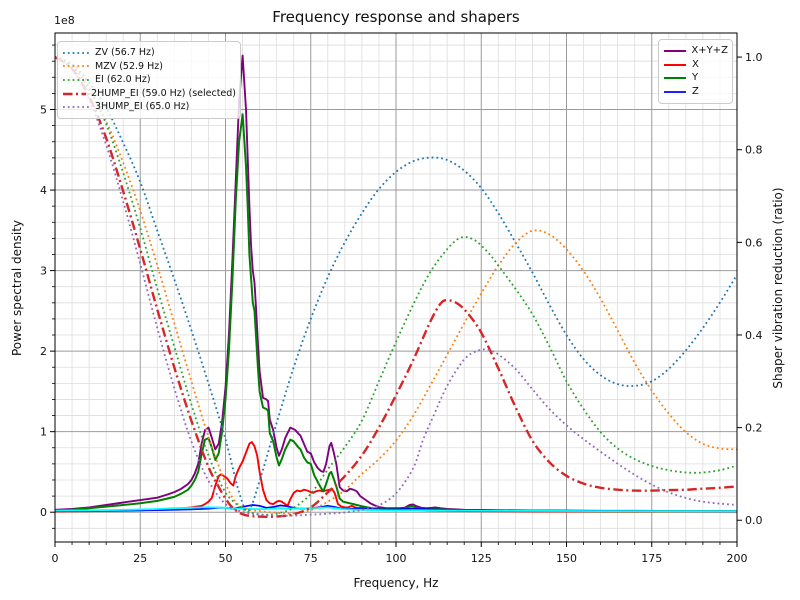 The width and height of the screenshot is (800, 600). Describe the element at coordinates (778, 288) in the screenshot. I see `y-right-axis-label: Shaper vibration reduction (ratio)` at that location.